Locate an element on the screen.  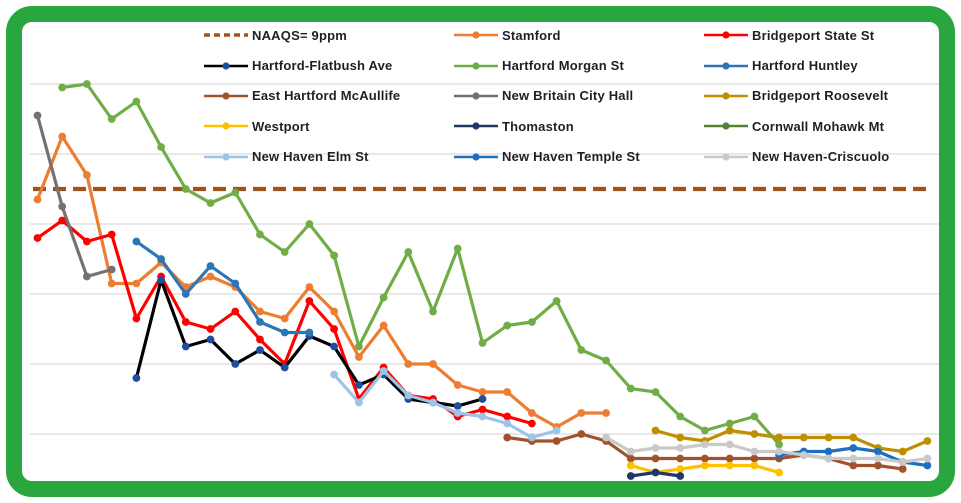
series-line-hartford-huntley is located at coordinates (222, 287).